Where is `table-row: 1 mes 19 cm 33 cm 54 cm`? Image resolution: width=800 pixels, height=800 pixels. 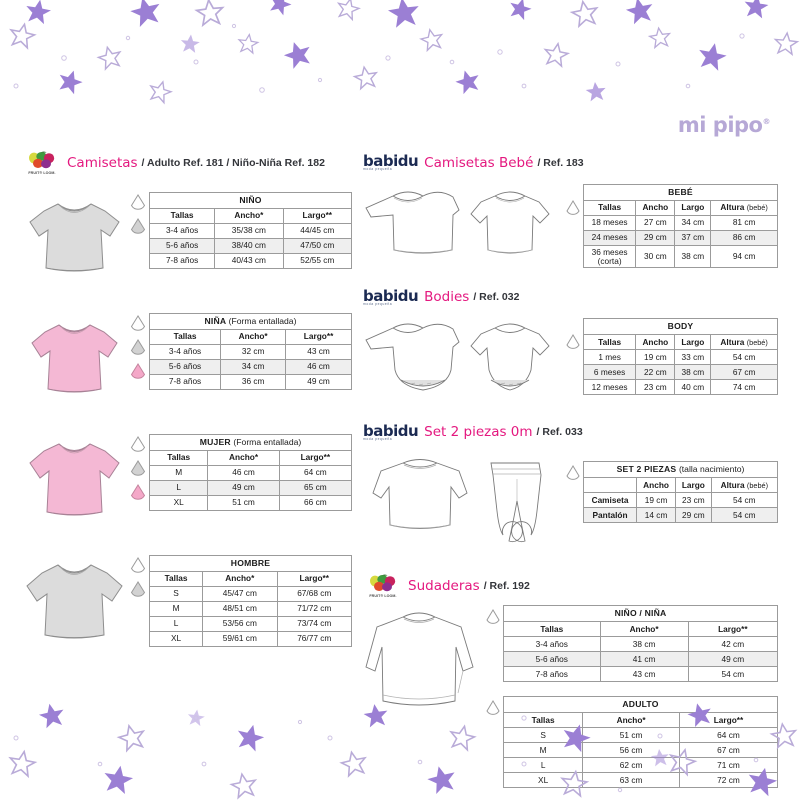 table-row: 1 mes 19 cm 33 cm 54 cm is located at coordinates (680, 357).